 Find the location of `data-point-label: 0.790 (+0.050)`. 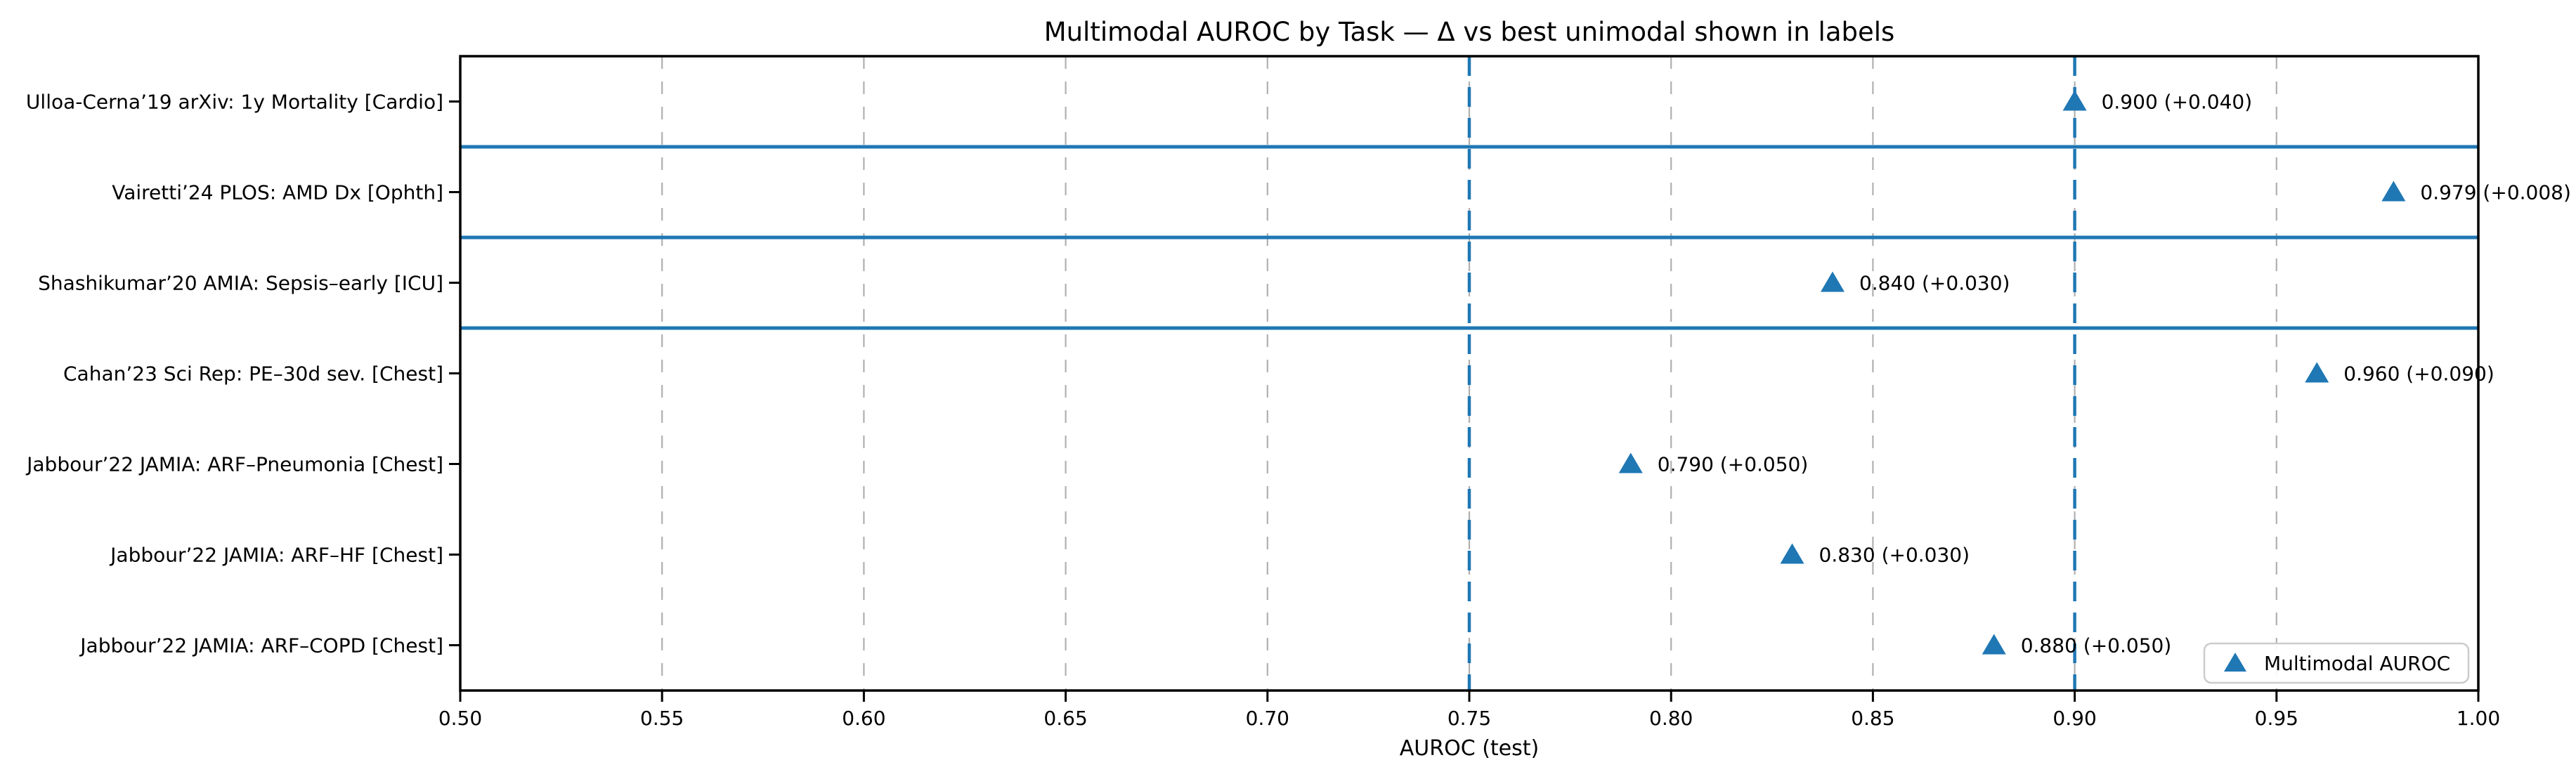

data-point-label: 0.790 (+0.050) is located at coordinates (1733, 464).